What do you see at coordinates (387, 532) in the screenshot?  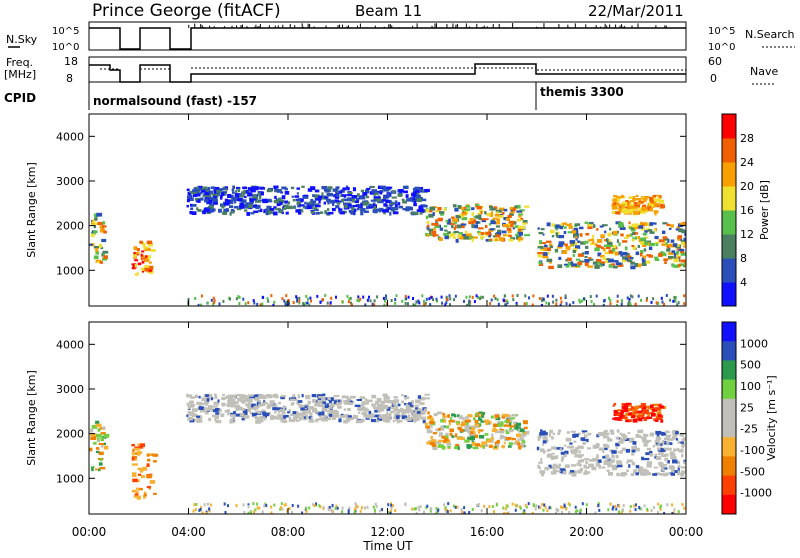 I see `time-tick-label: 12:00` at bounding box center [387, 532].